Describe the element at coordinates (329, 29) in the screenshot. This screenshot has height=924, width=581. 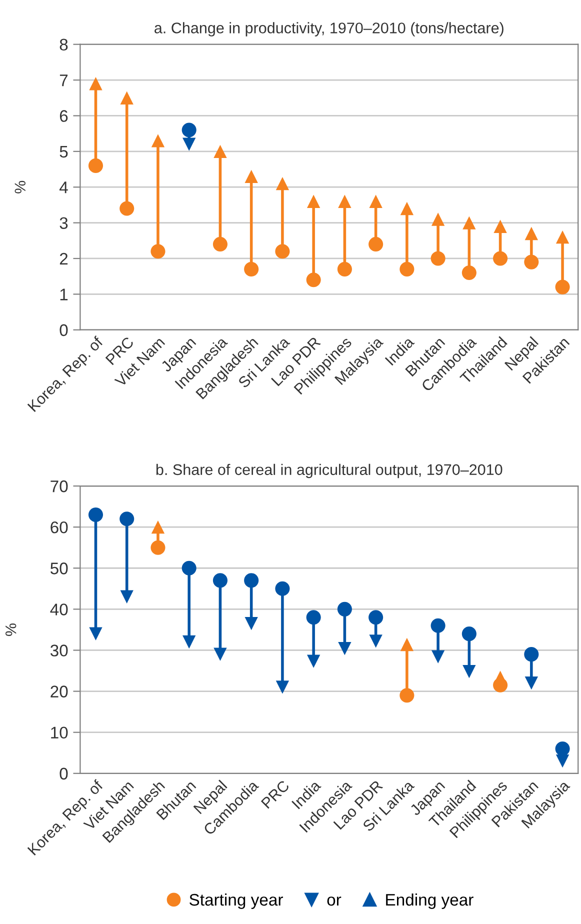
I see `chart-title: a. Change in productivity, 1970–2010 (tons/hectare)` at that location.